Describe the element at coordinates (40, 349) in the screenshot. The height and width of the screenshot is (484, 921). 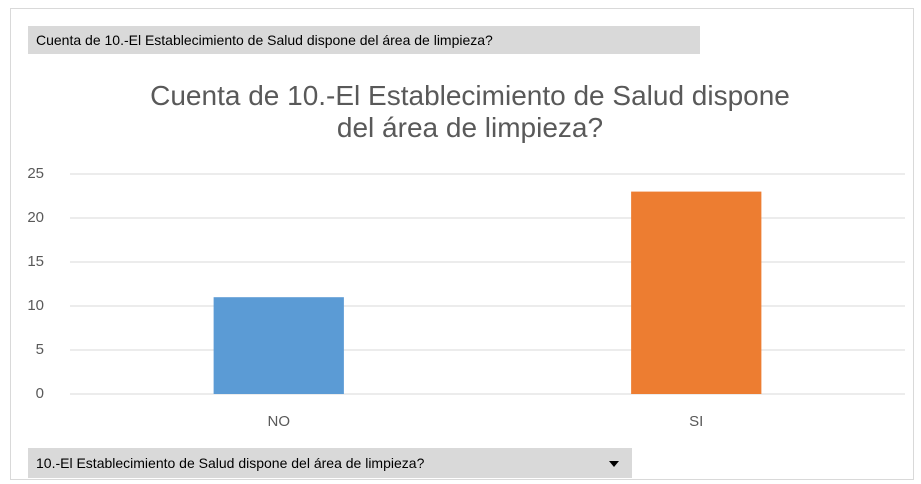
I see `y-tick-label: 5` at that location.